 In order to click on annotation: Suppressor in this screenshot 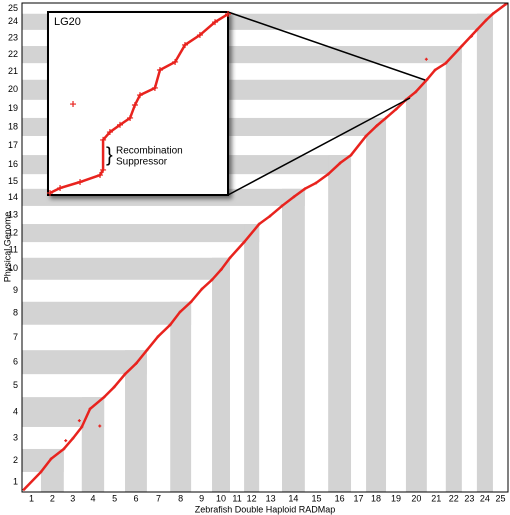, I will do `click(142, 162)`.